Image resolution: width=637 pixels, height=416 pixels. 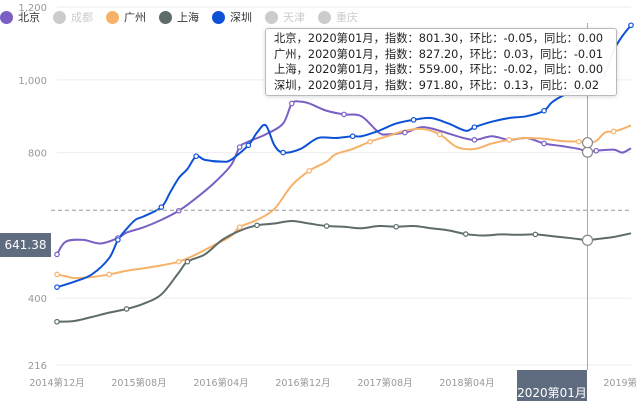 I want to click on legend-item: 上海, so click(x=179, y=17).